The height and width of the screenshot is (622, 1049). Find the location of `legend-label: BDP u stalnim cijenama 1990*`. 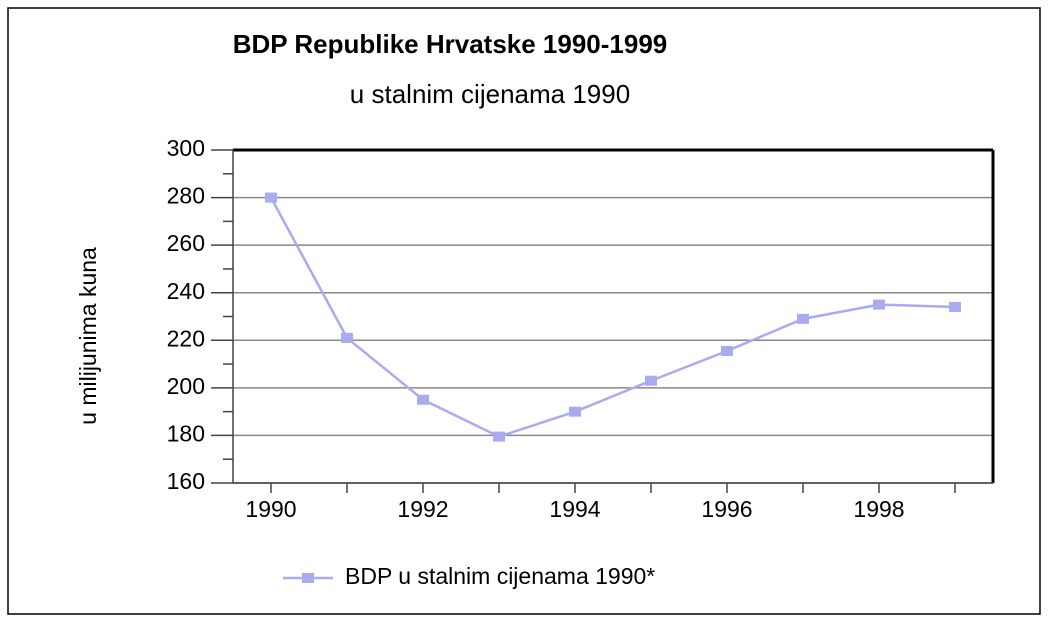

legend-label: BDP u stalnim cijenama 1990* is located at coordinates (500, 576).